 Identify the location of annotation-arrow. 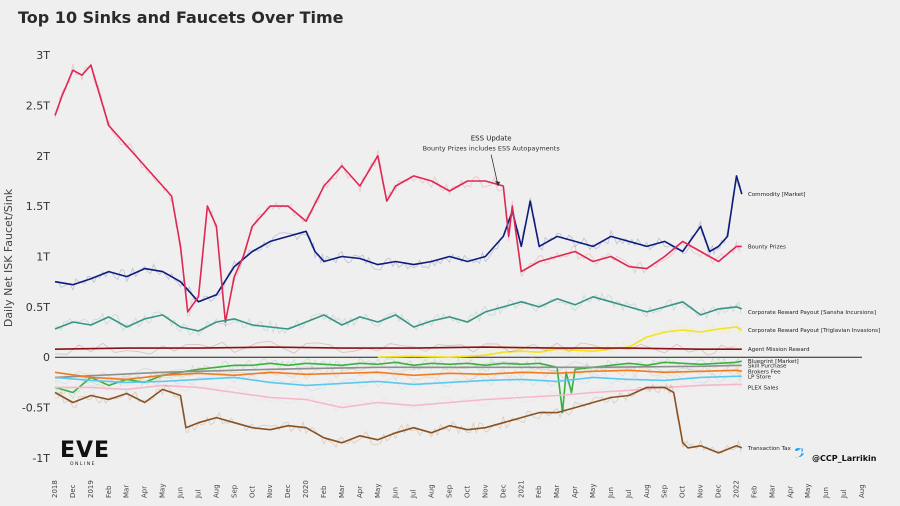
(494, 170).